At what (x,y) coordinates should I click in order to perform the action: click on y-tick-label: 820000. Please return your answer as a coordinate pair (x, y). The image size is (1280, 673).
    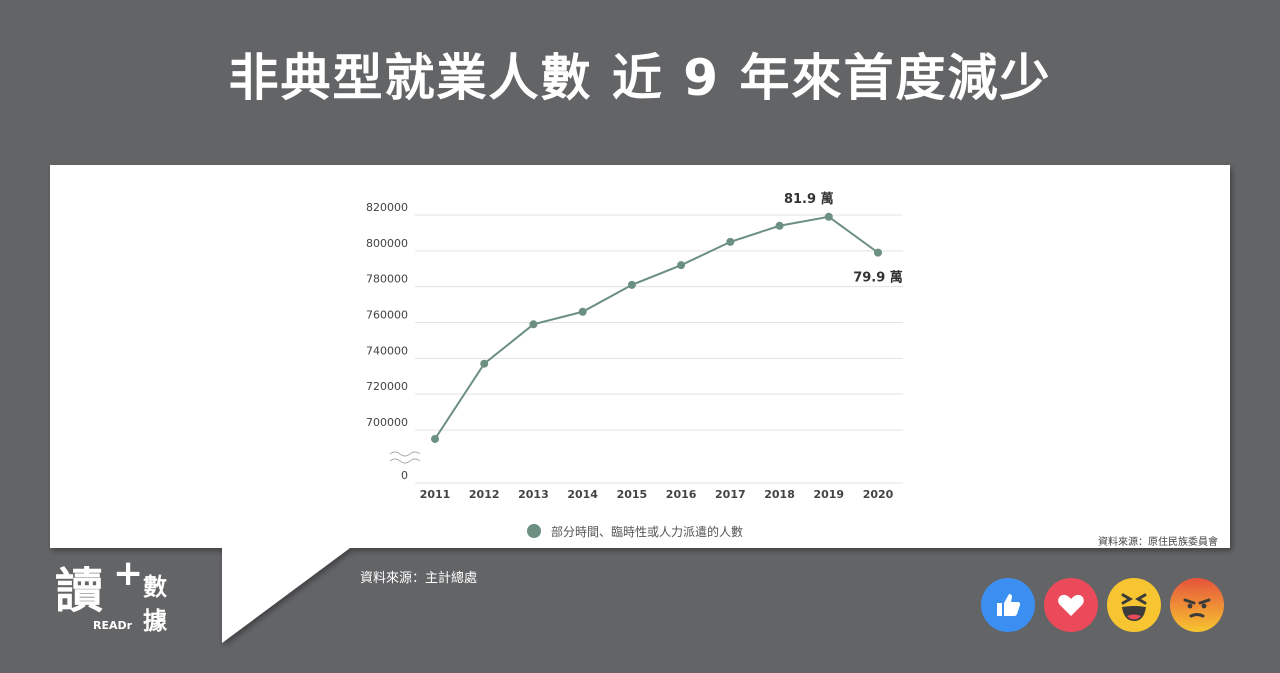
    Looking at the image, I should click on (387, 207).